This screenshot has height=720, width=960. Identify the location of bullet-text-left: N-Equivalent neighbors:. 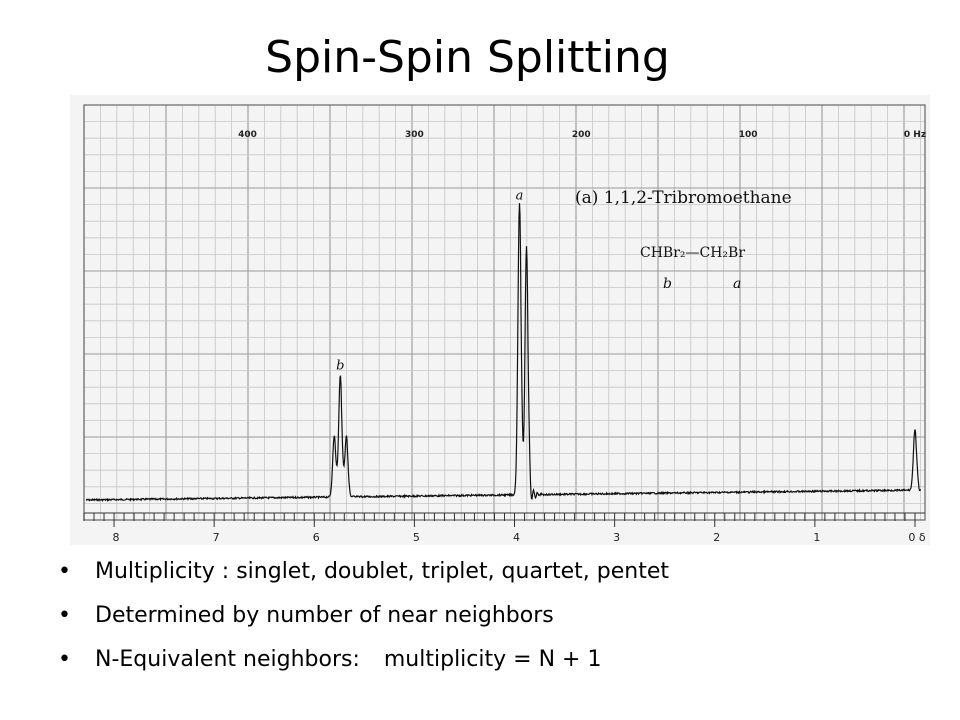
(227, 659).